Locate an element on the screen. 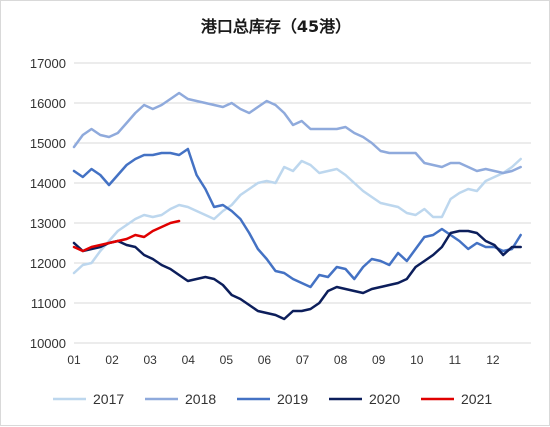 This screenshot has height=427, width=550. x-tick-label: 07 is located at coordinates (303, 360).